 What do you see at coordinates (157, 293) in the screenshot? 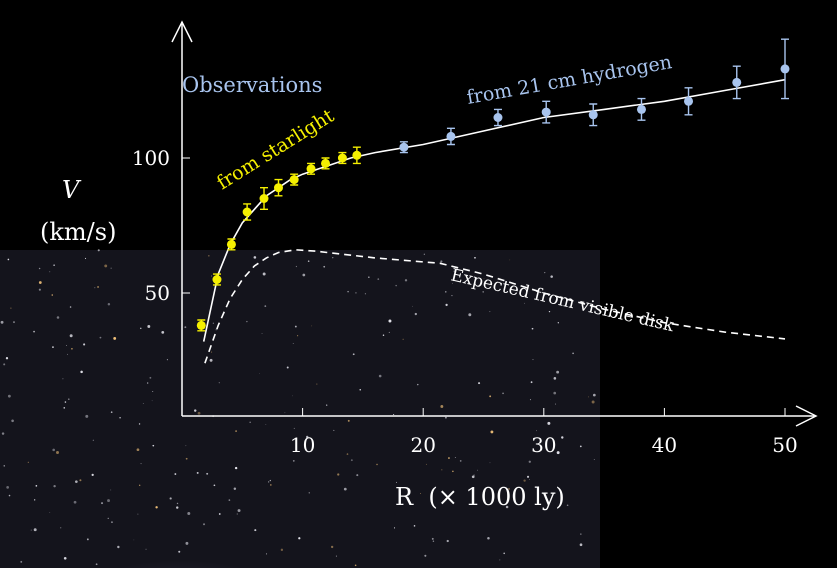
I see `y-tick-label: 50` at bounding box center [157, 293].